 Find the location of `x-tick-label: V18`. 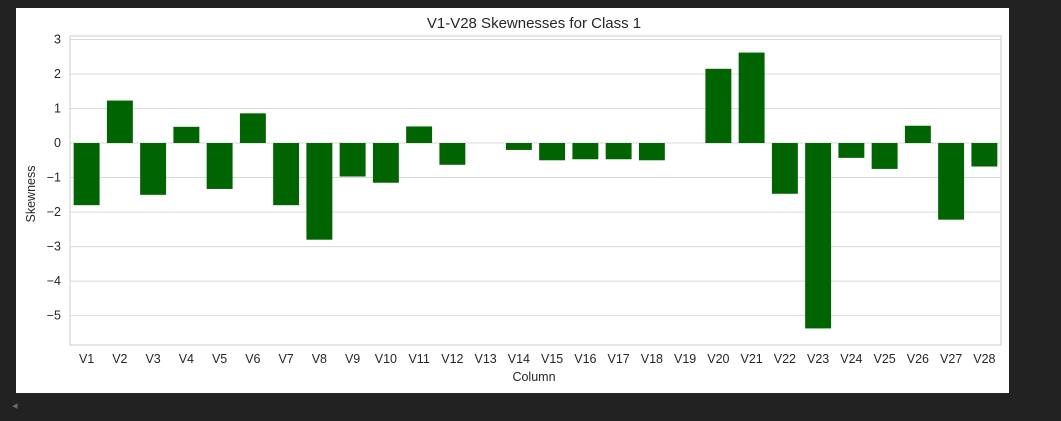

x-tick-label: V18 is located at coordinates (652, 359).